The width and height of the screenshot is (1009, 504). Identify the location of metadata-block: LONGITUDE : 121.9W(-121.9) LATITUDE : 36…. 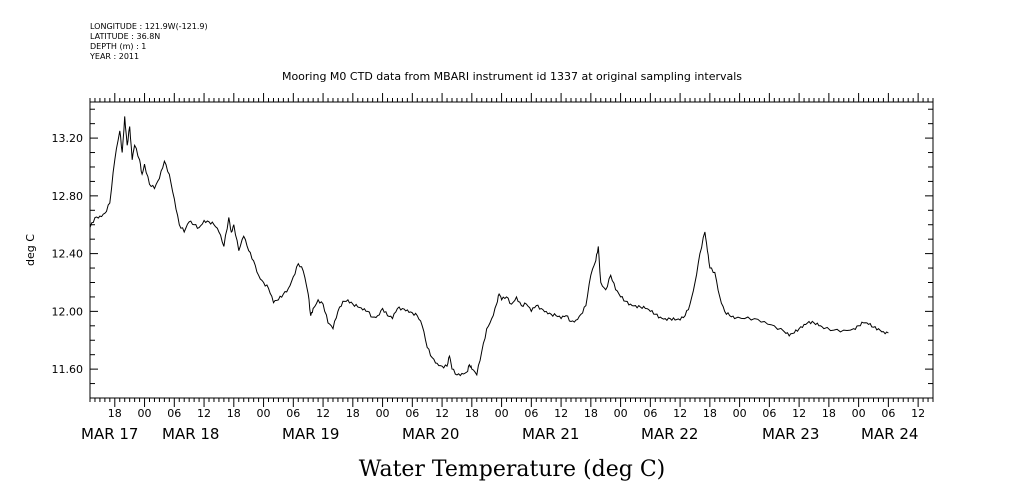
(149, 42).